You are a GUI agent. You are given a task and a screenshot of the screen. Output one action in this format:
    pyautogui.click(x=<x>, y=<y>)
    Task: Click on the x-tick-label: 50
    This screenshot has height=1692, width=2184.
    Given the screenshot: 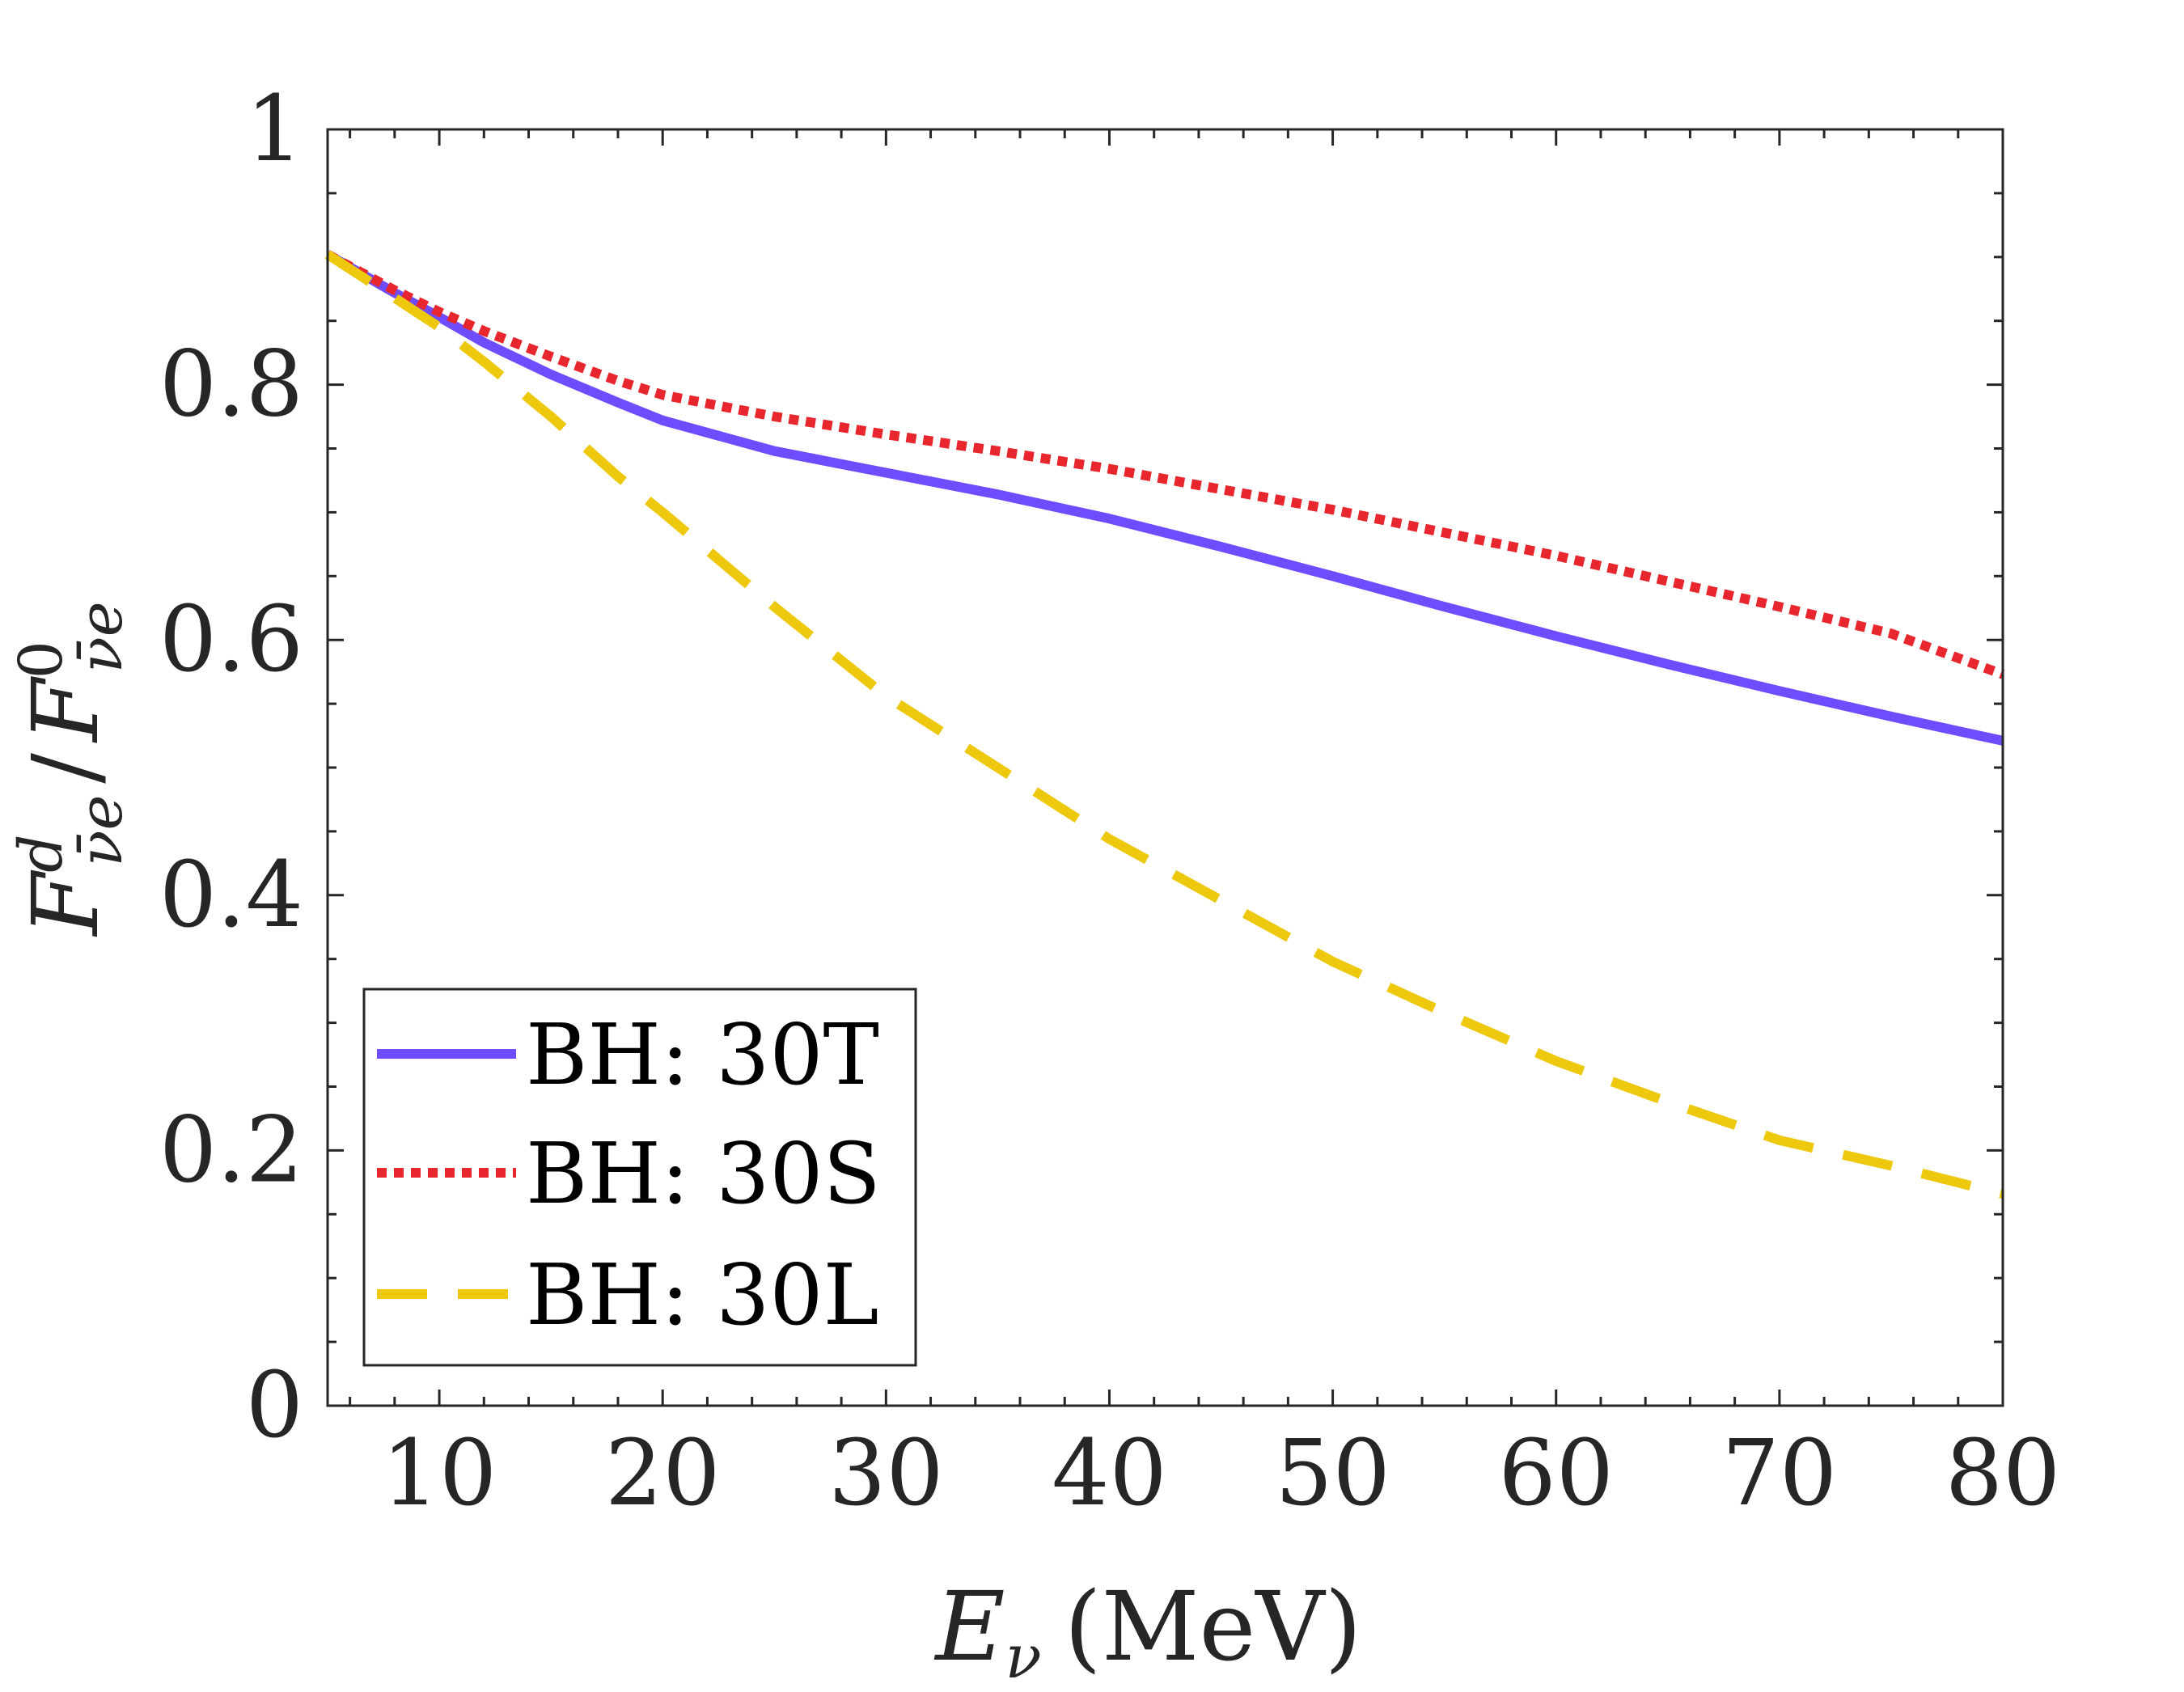 What is the action you would take?
    pyautogui.click(x=1332, y=1473)
    